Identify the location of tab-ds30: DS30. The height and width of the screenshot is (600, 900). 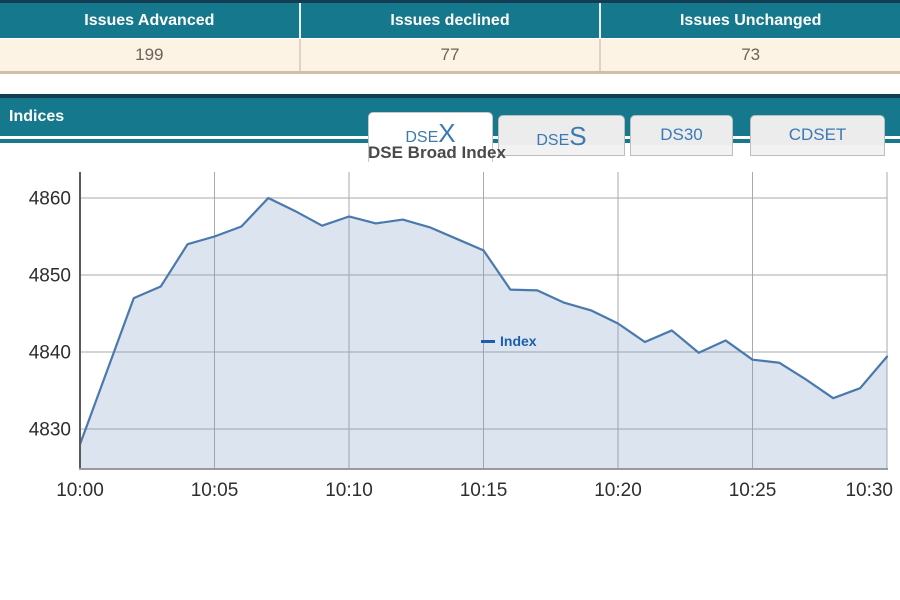
(681, 135).